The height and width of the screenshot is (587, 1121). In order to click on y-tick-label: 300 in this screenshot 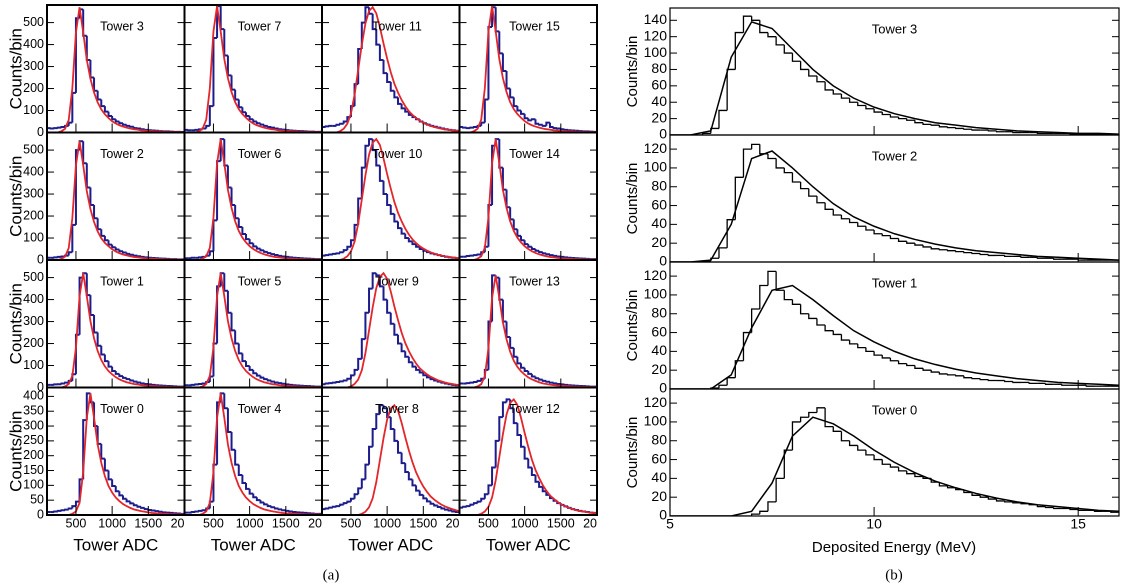, I will do `click(33, 425)`.